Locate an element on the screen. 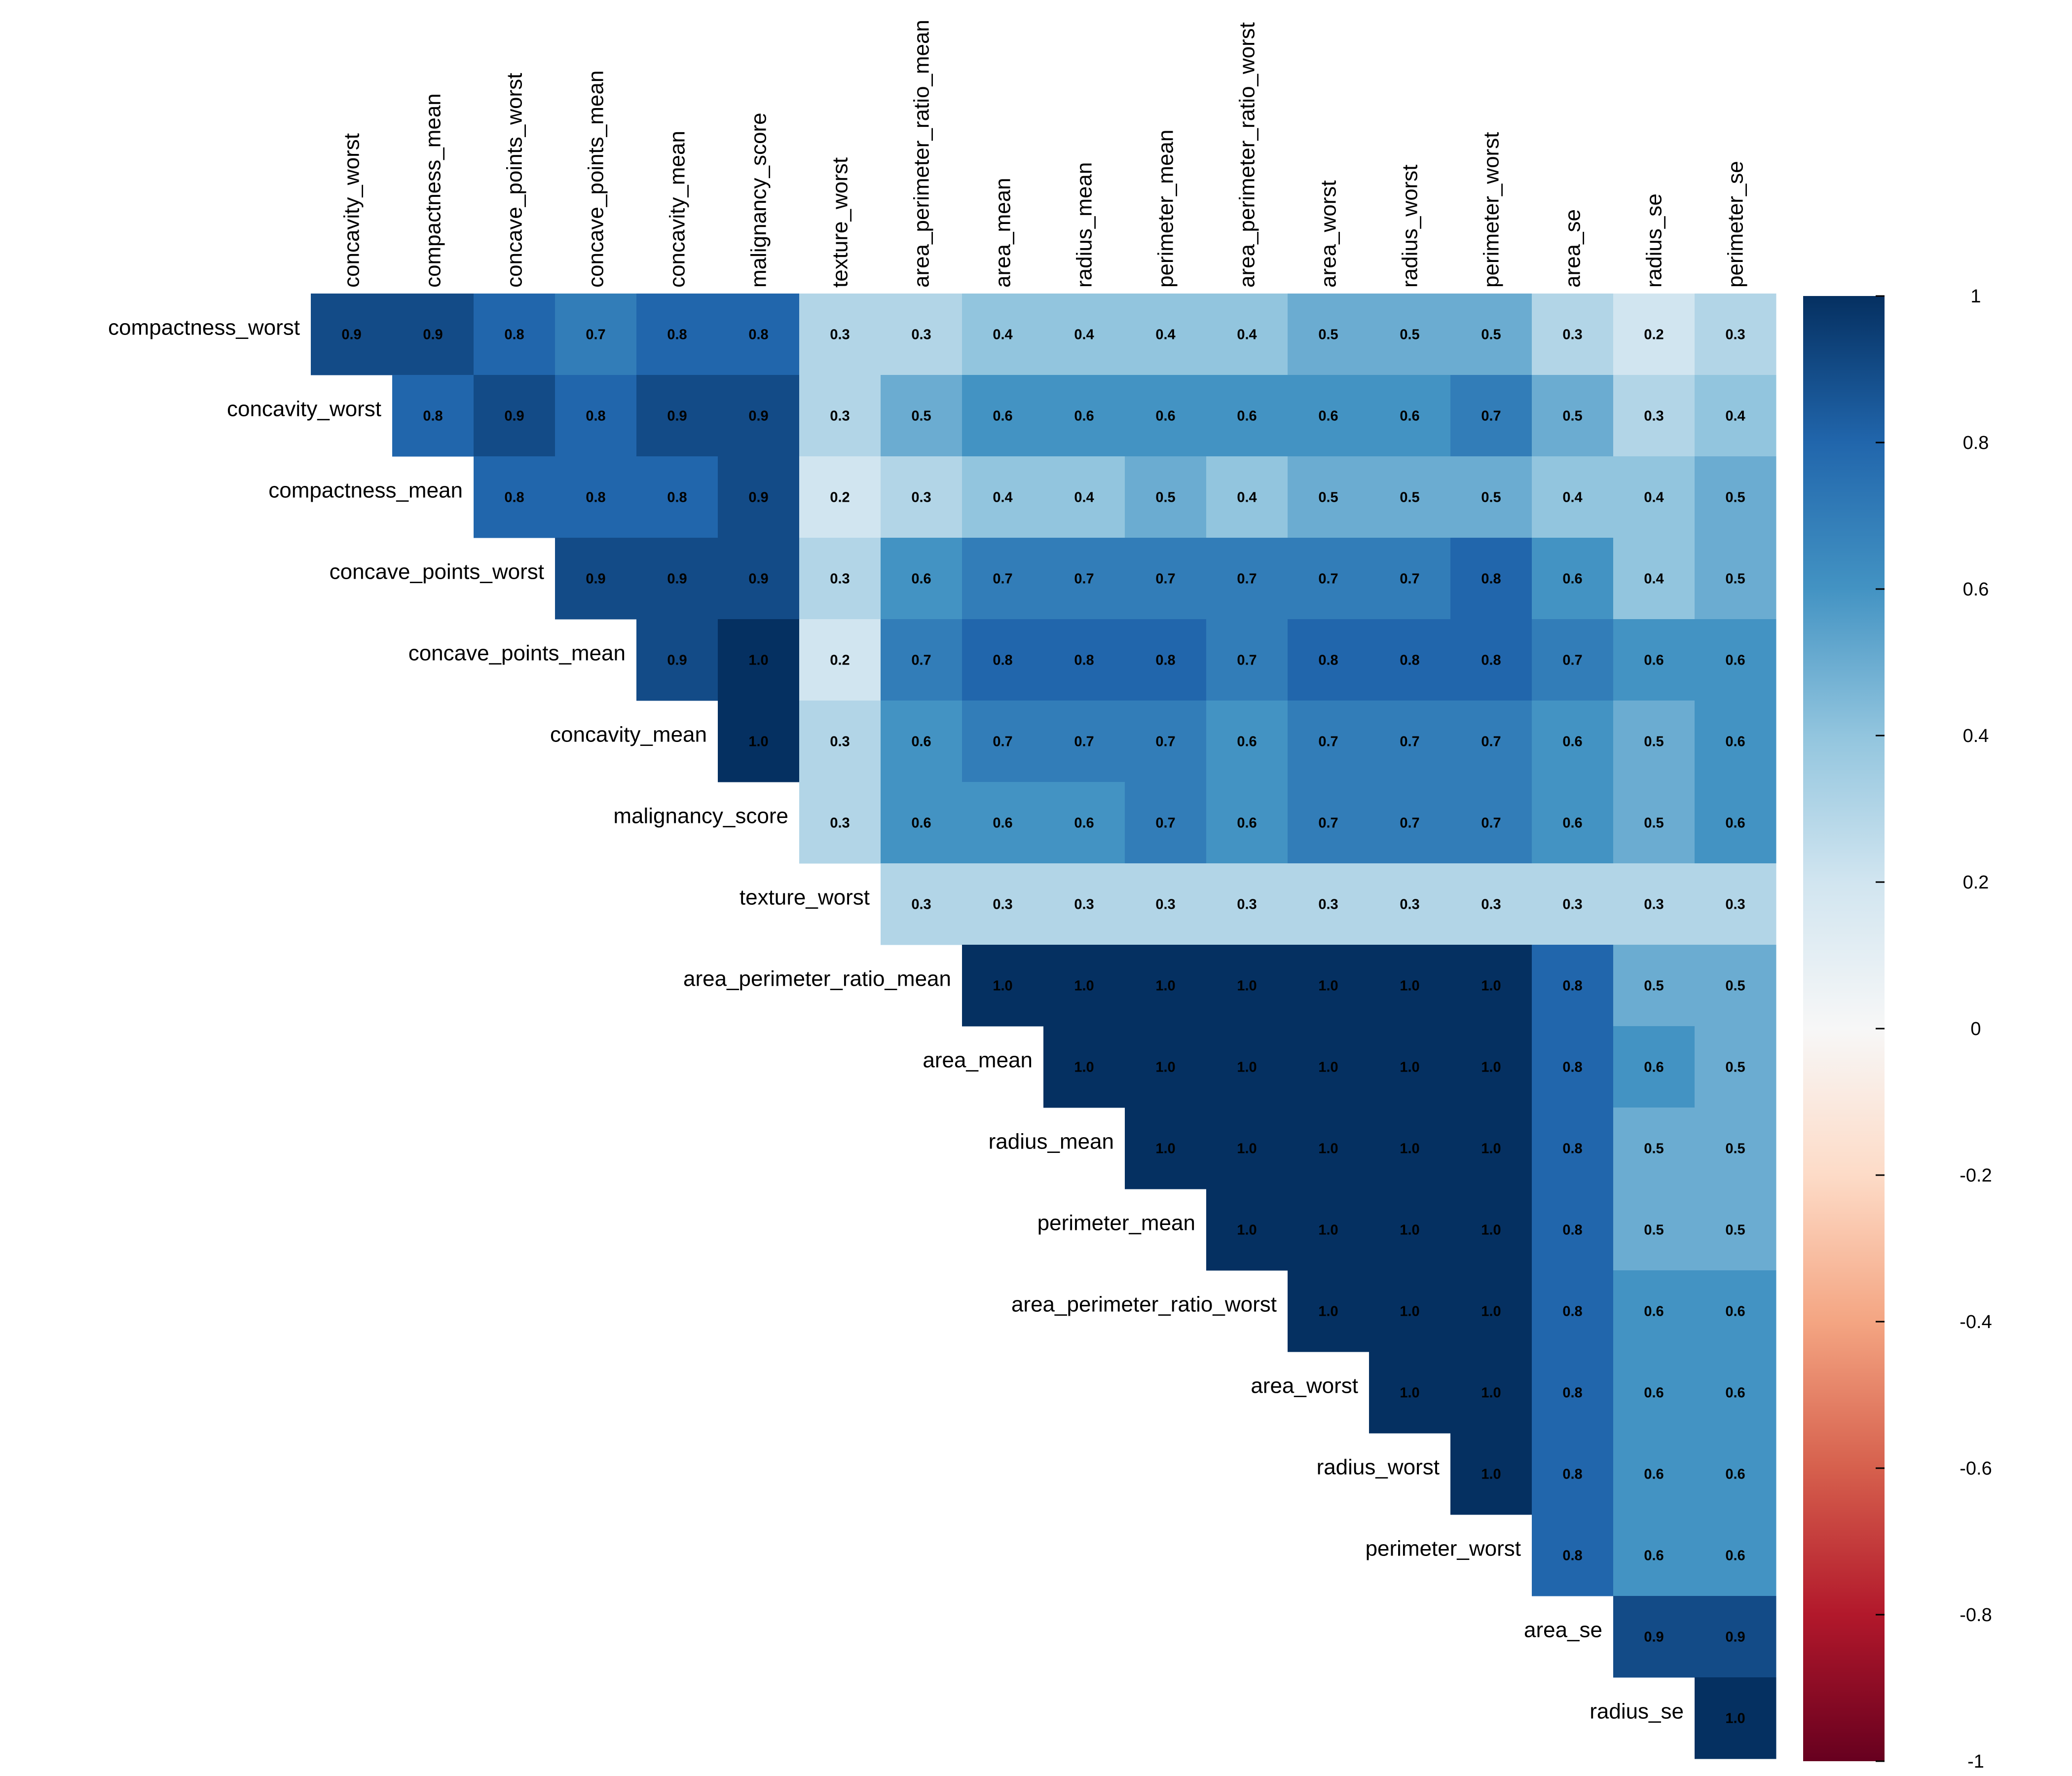 The width and height of the screenshot is (2072, 1776). column-label: area_perimeter_ratio_mean is located at coordinates (922, 154).